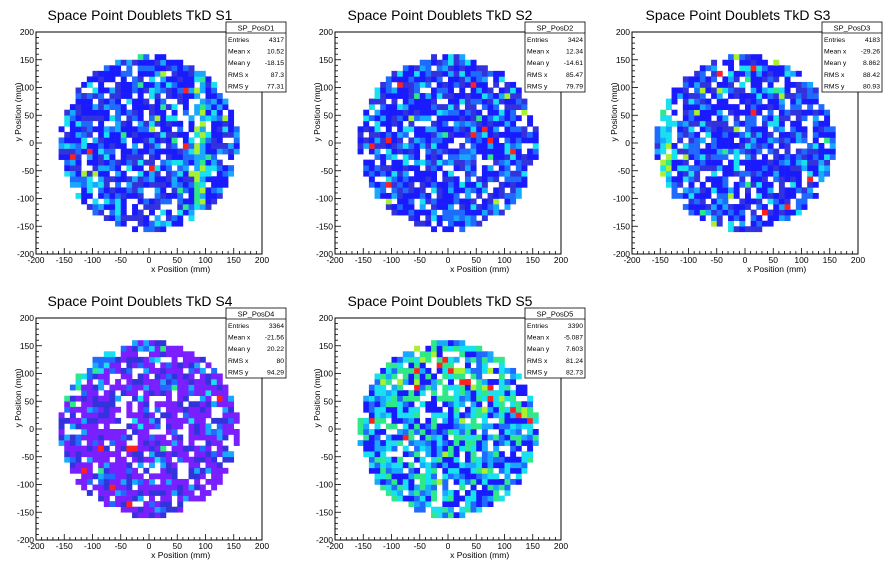 Image resolution: width=896 pixels, height=574 pixels. Describe the element at coordinates (538, 338) in the screenshot. I see `stats-label: Mean x` at that location.